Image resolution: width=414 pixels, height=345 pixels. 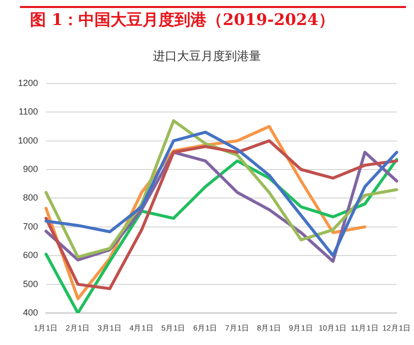 I want to click on y-tick-label: 1200, so click(x=28, y=83).